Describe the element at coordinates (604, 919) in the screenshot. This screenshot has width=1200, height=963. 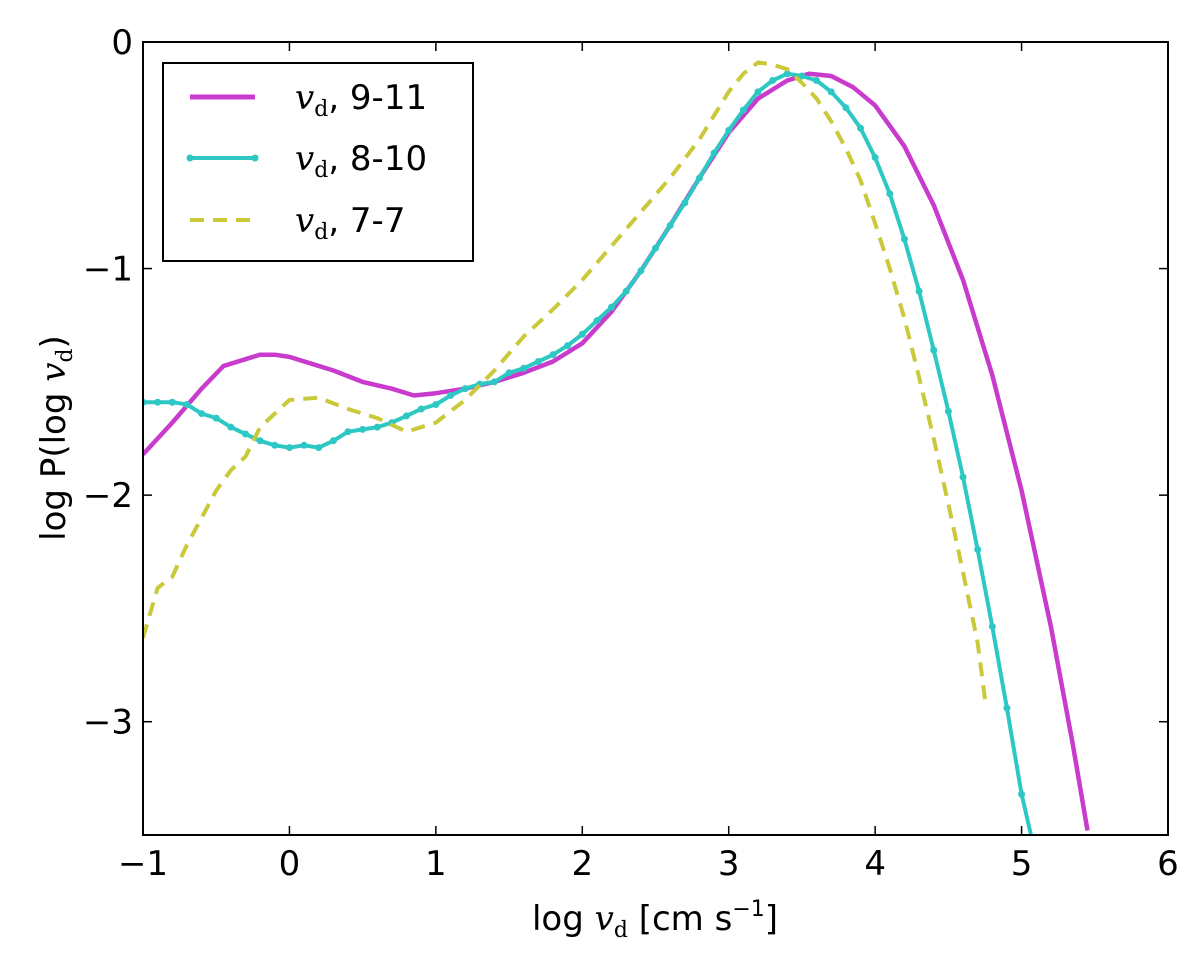
I see `x-axis-label-var: v` at that location.